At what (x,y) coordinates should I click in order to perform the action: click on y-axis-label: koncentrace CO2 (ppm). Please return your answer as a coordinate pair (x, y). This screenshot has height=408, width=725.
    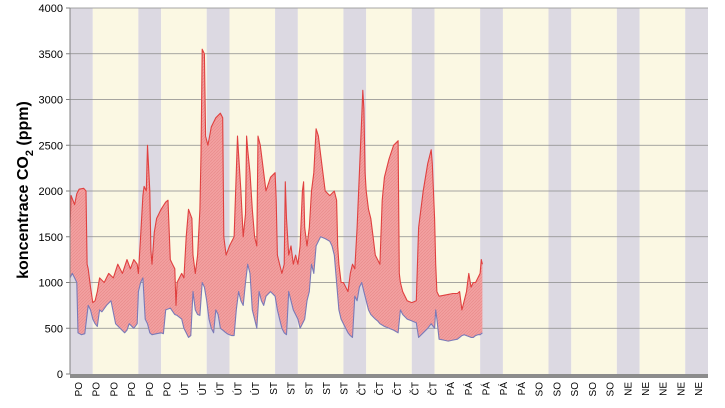
    Looking at the image, I should click on (25, 190).